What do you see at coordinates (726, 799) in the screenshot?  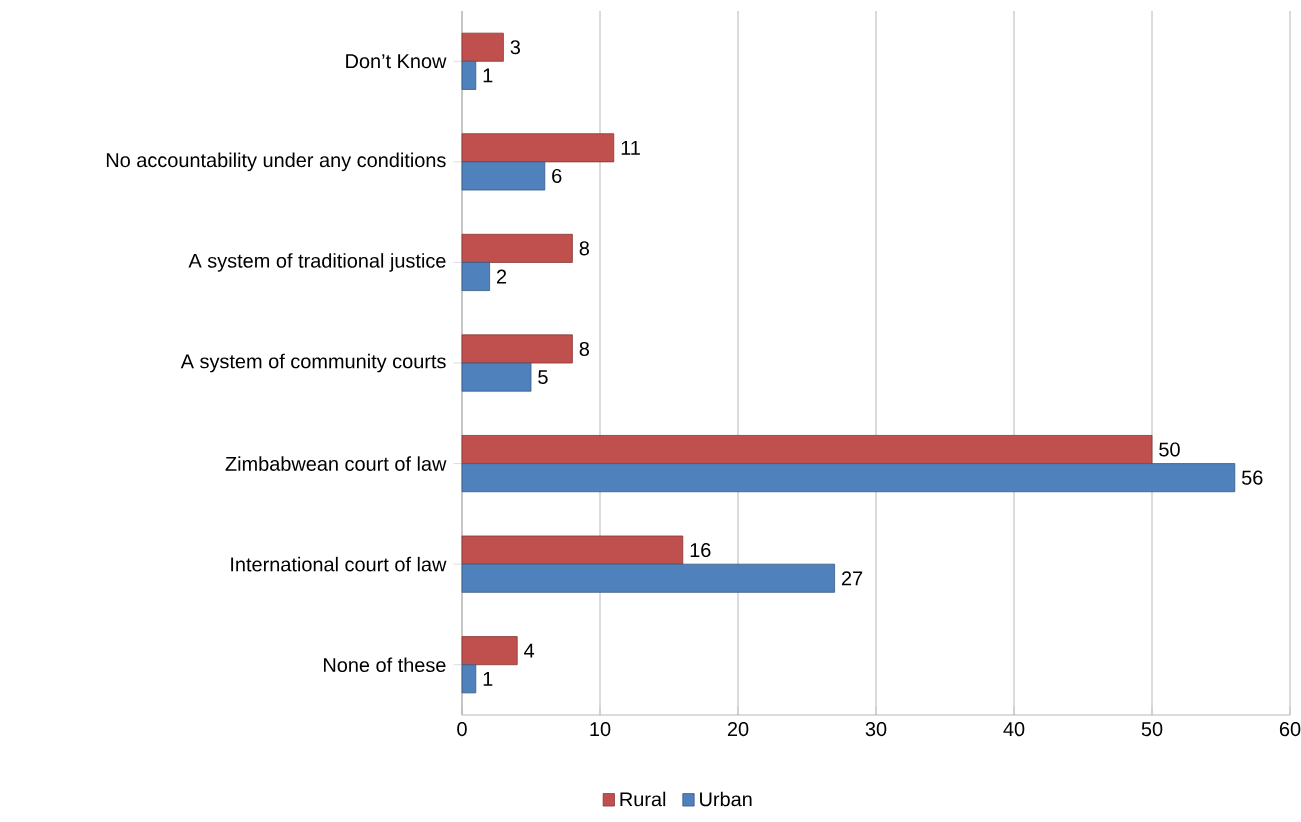 I see `legend-label: Urban` at bounding box center [726, 799].